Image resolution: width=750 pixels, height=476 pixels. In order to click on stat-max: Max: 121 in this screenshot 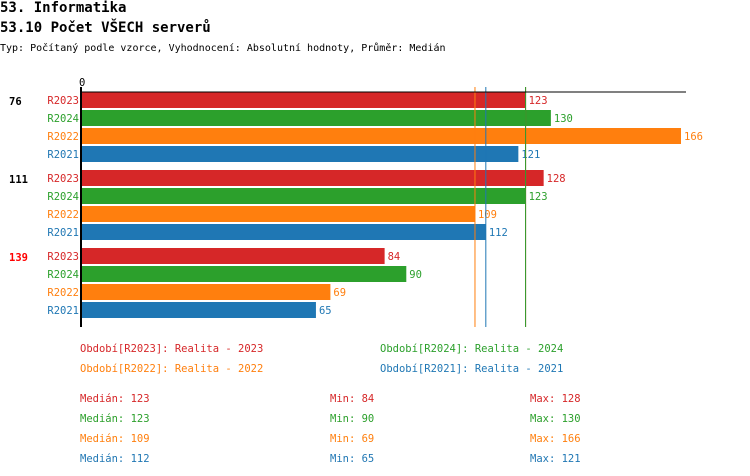, I will do `click(555, 459)`.